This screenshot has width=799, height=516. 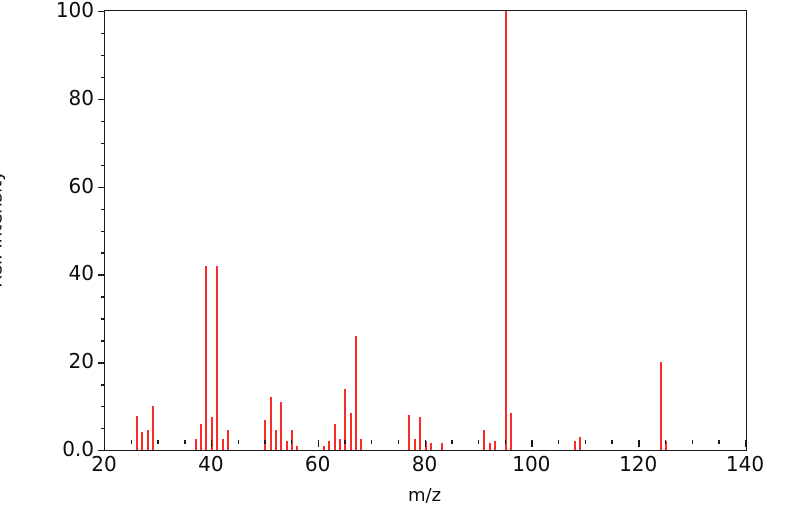 I want to click on y-axis-labels: 0.0 20 40 60 80 100, so click(x=52, y=229).